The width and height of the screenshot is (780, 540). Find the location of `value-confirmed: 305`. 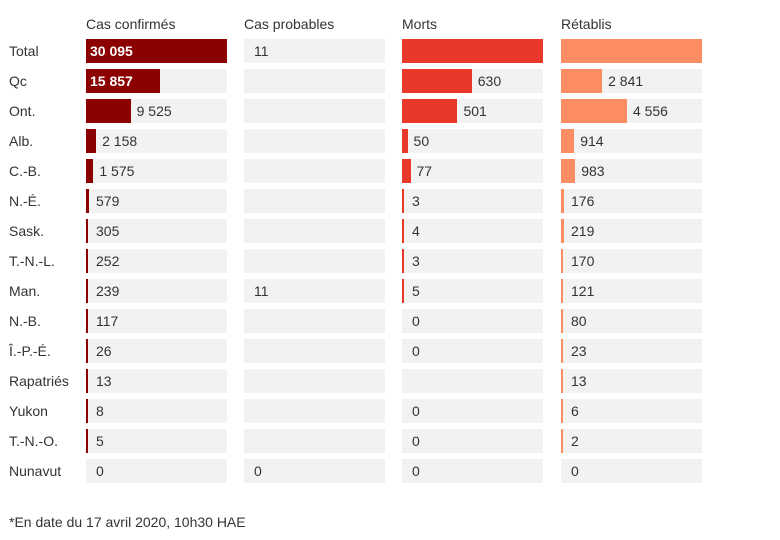

value-confirmed: 305 is located at coordinates (108, 231).